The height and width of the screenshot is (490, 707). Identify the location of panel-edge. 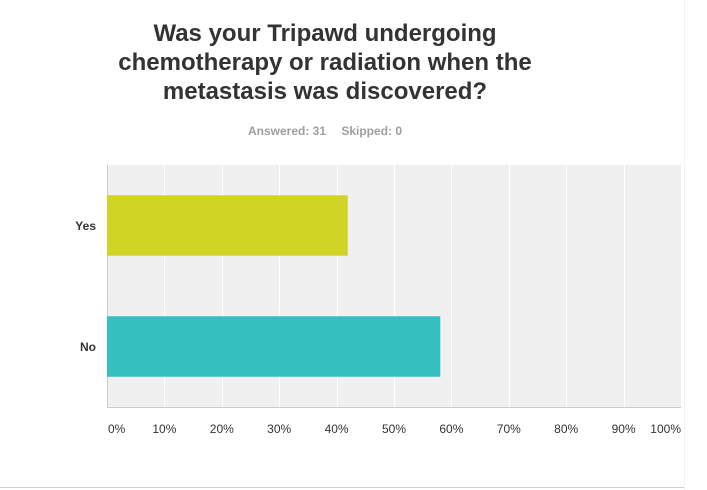
(684, 245).